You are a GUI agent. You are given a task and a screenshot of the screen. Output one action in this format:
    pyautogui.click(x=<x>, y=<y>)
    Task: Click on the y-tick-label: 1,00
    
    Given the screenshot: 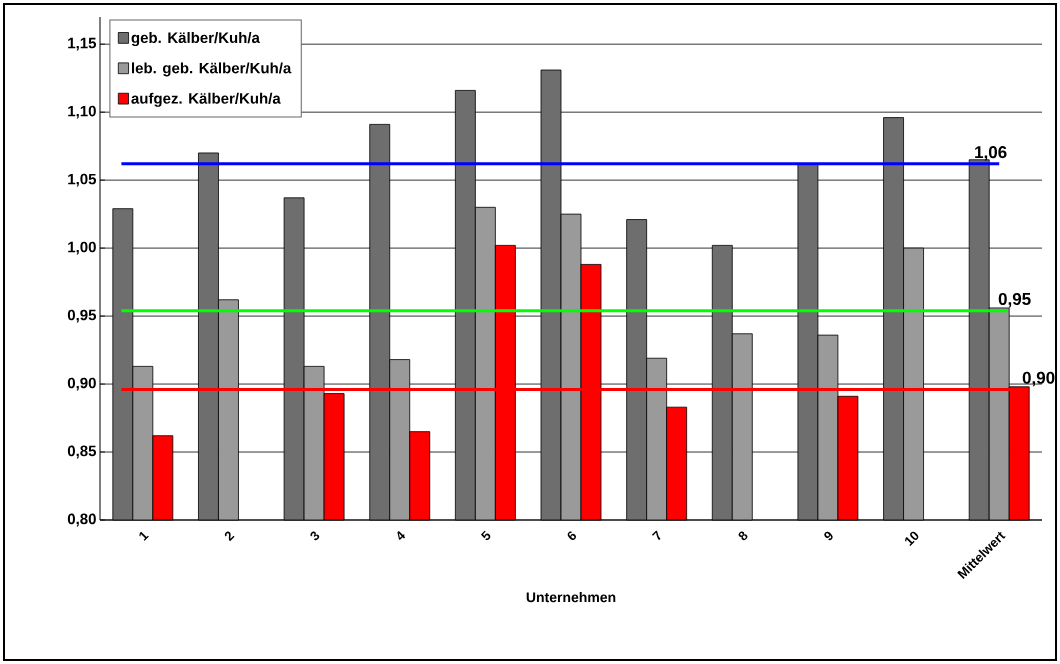 What is the action you would take?
    pyautogui.click(x=82, y=248)
    